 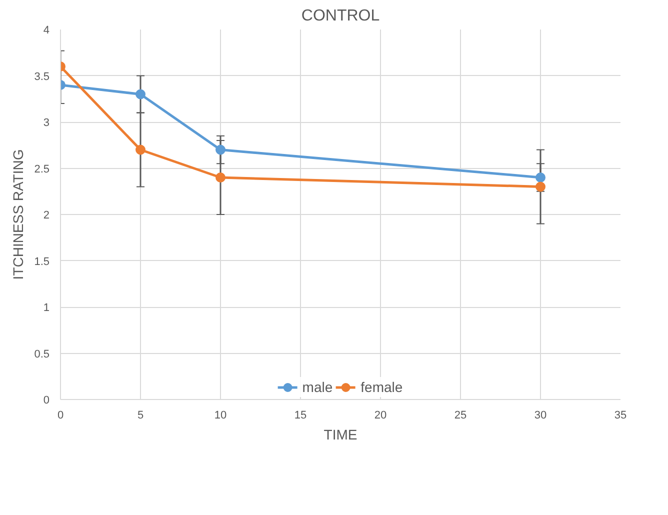 What do you see at coordinates (340, 16) in the screenshot?
I see `chart-title: CONTROL` at bounding box center [340, 16].